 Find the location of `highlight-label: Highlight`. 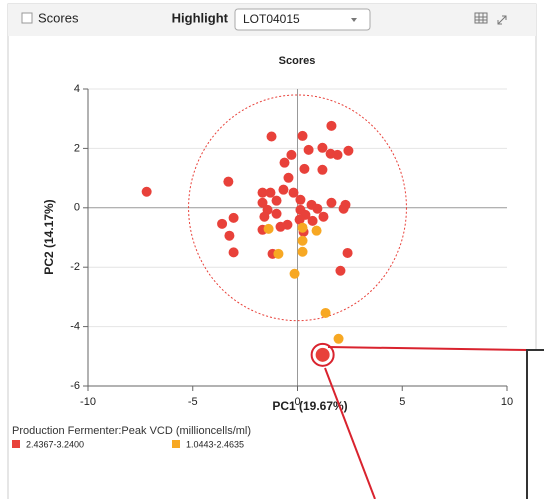

highlight-label: Highlight is located at coordinates (200, 17).